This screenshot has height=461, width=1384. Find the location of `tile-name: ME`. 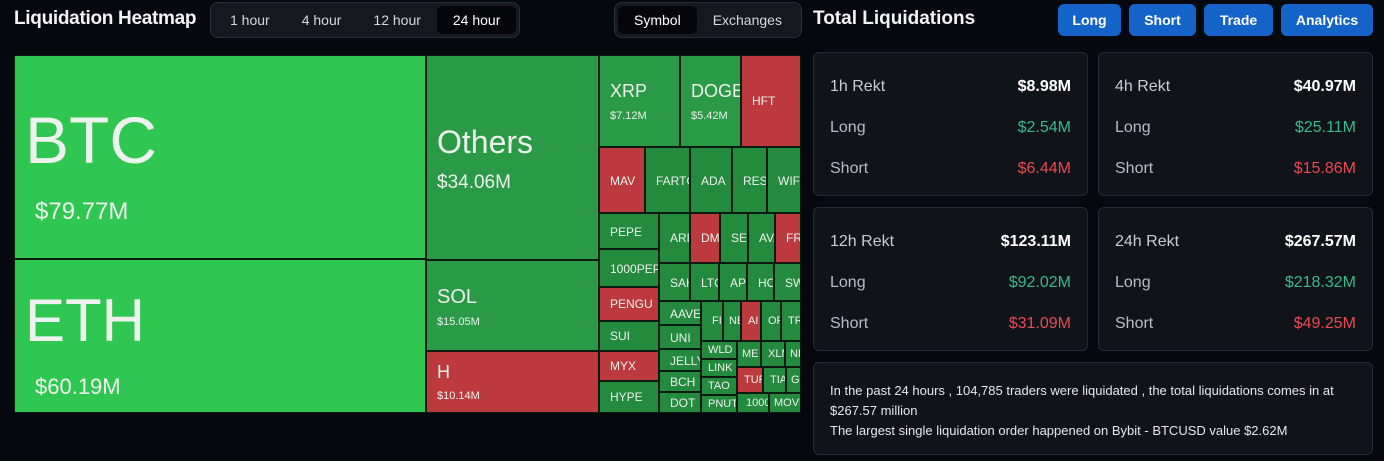

tile-name: ME is located at coordinates (750, 354).